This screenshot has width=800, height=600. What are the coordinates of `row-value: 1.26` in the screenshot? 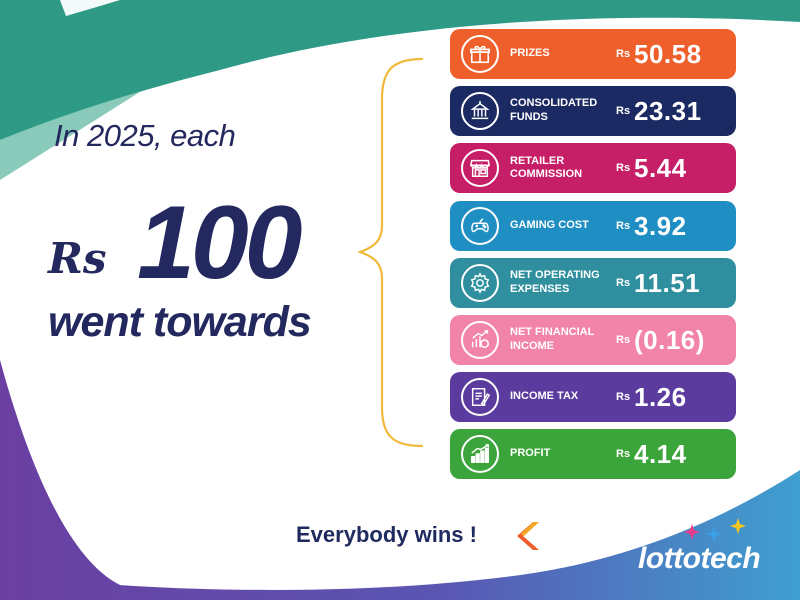 It's located at (660, 397).